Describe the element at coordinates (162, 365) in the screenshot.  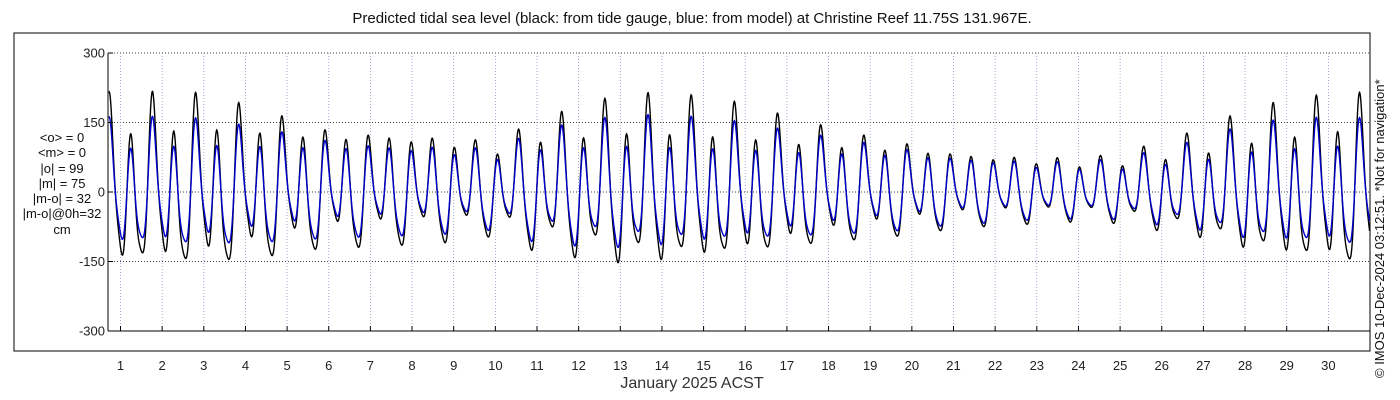
I see `x-tick-label: 2` at that location.